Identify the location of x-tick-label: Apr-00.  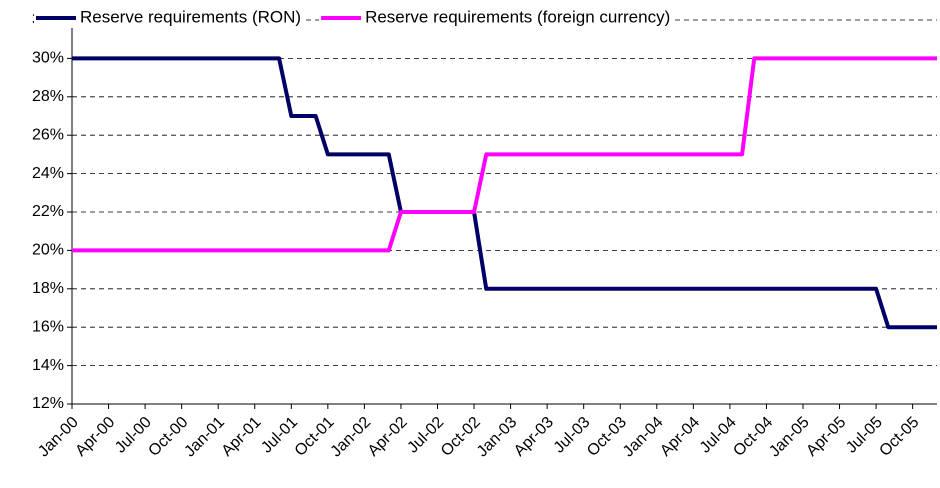
(95, 437).